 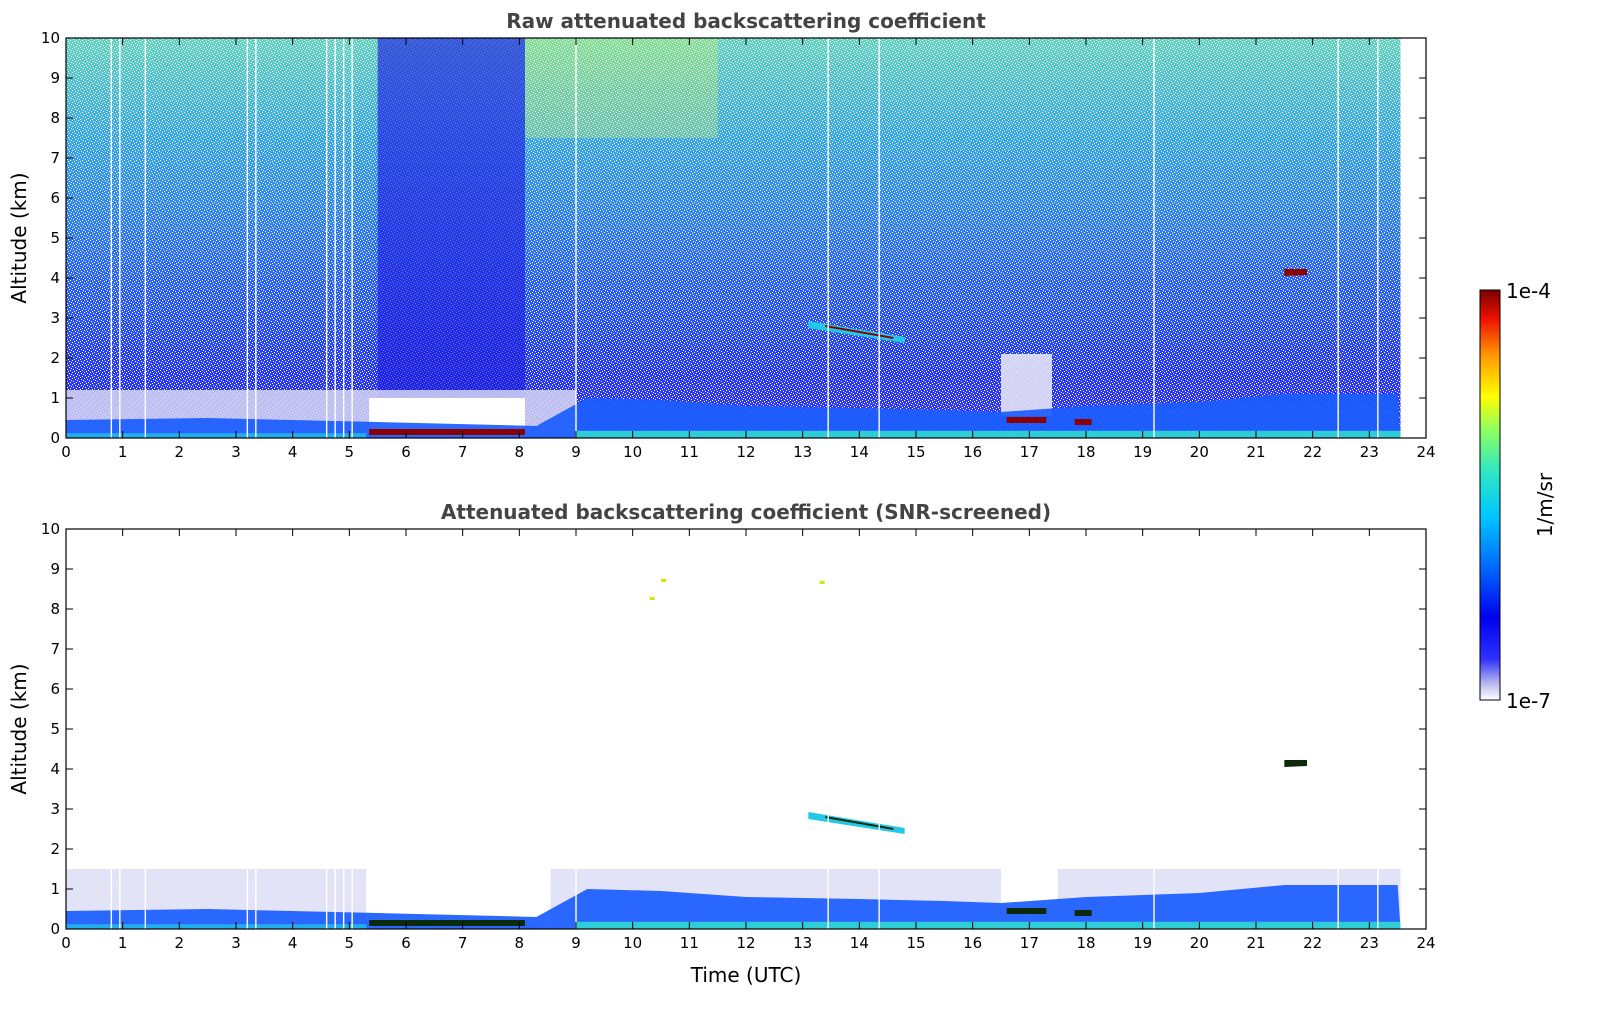 I want to click on screened-y-axis-label: Altitude (km), so click(x=19, y=728).